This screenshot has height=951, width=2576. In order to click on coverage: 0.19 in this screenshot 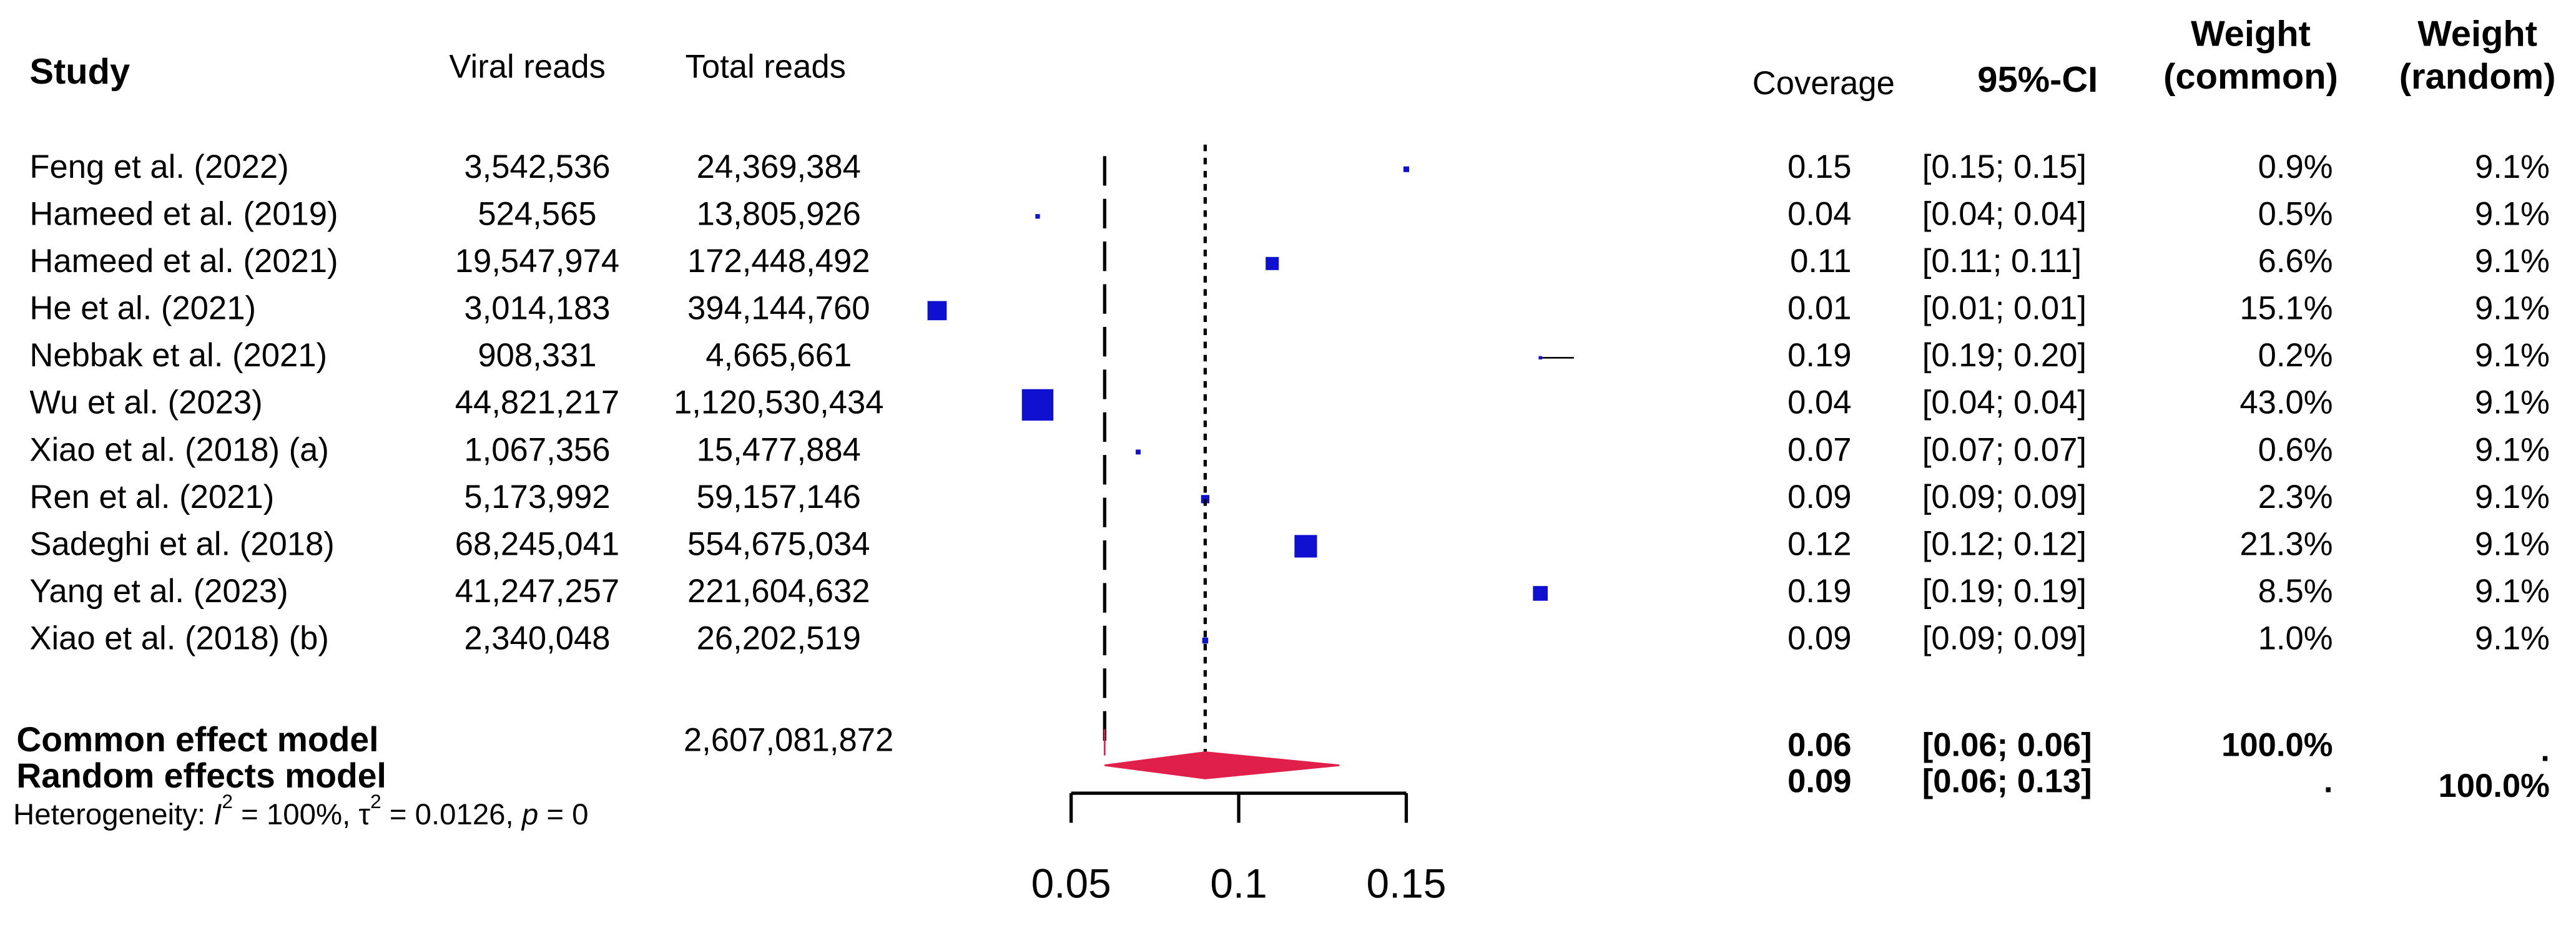, I will do `click(1819, 355)`.